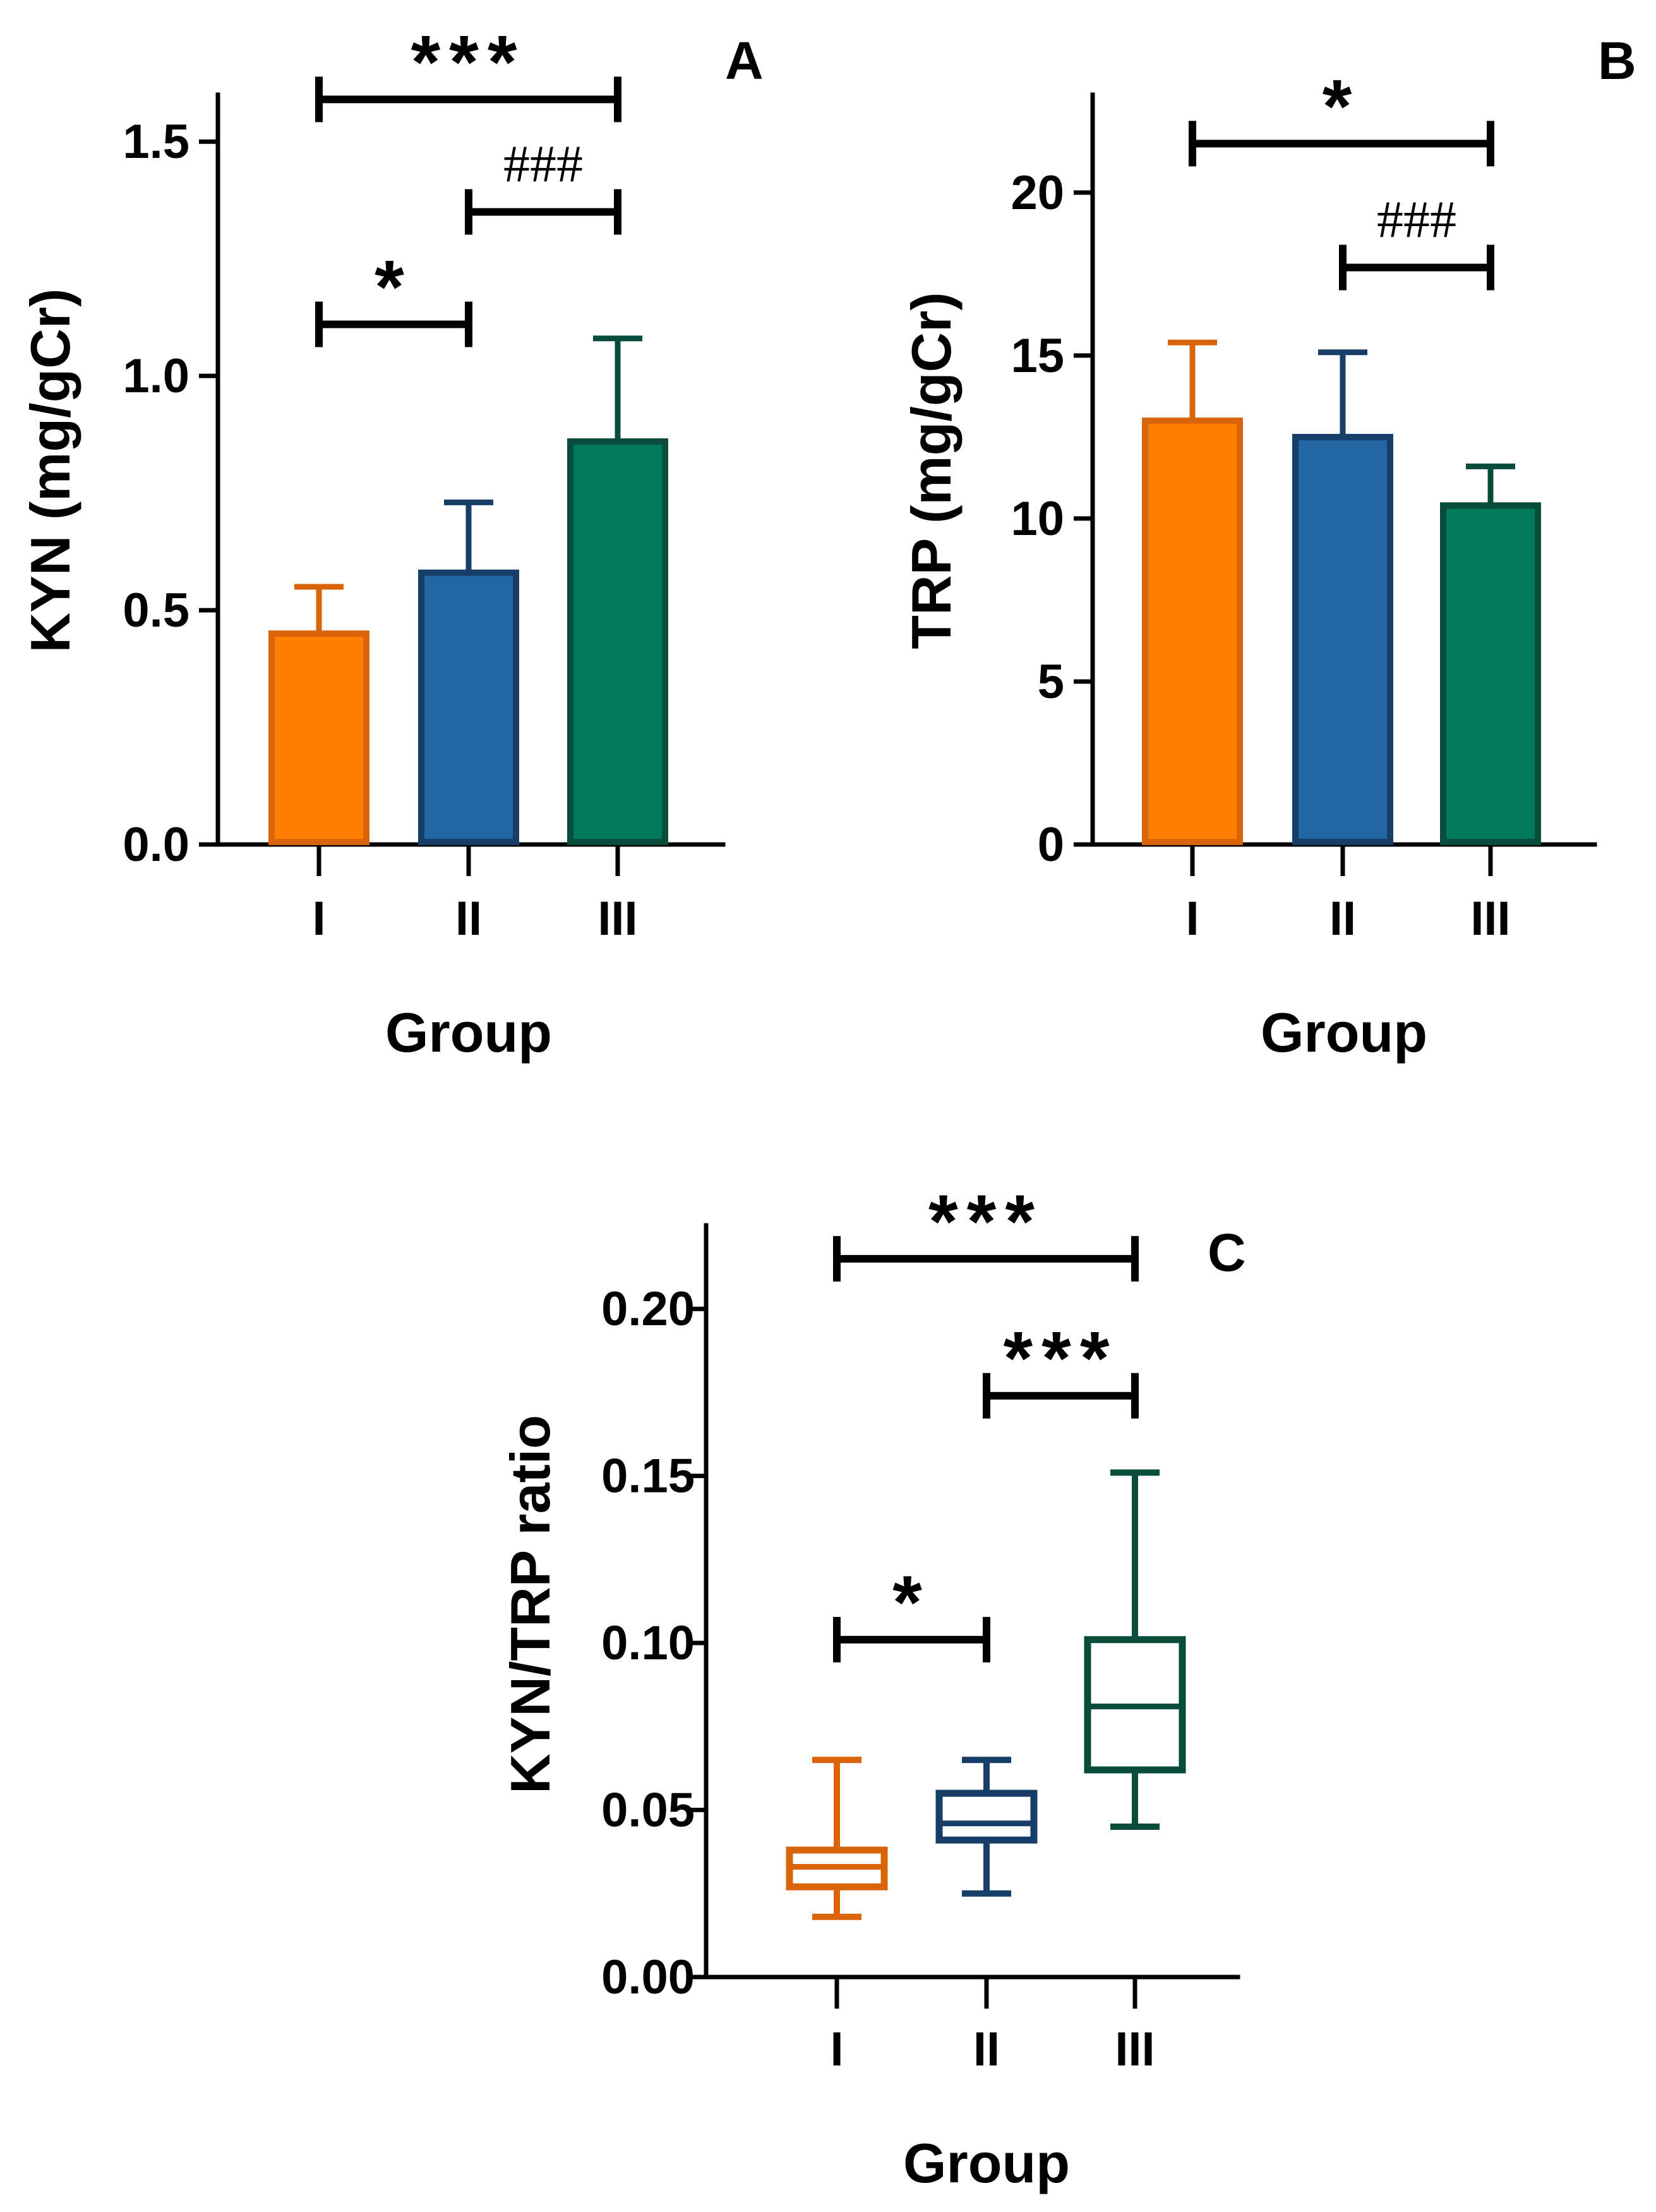 The width and height of the screenshot is (1656, 2212). I want to click on panel-b-y-axis-title: TRP (mg/gCr), so click(931, 470).